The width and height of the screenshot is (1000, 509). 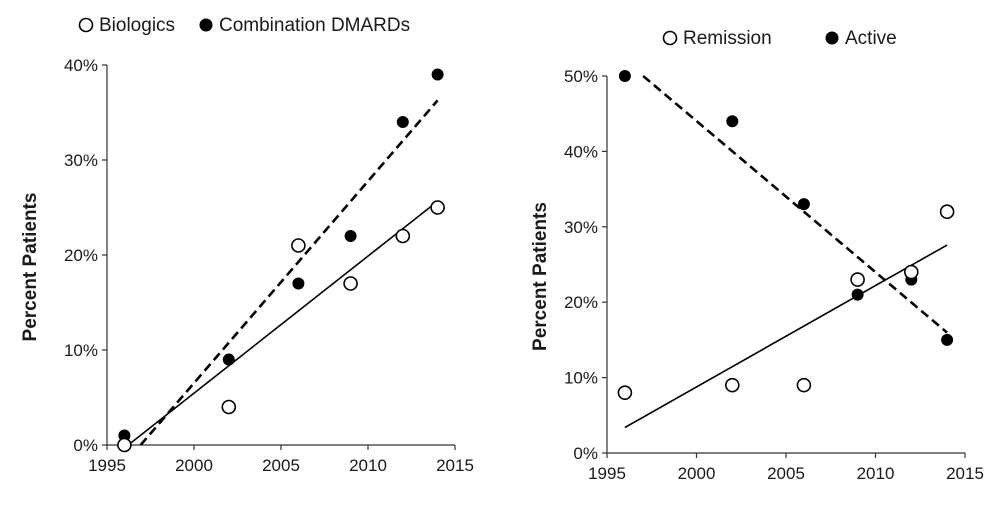 What do you see at coordinates (581, 76) in the screenshot?
I see `y-tick-label: 50%` at bounding box center [581, 76].